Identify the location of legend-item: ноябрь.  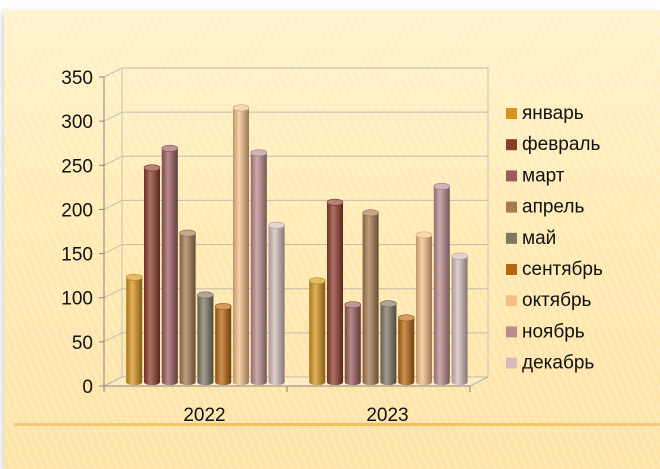
(545, 331).